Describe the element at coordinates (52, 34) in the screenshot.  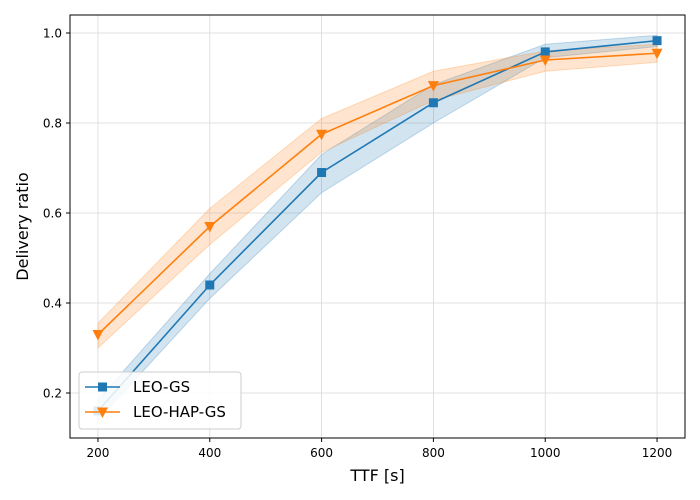
I see `y-tick-label: 1.0` at that location.